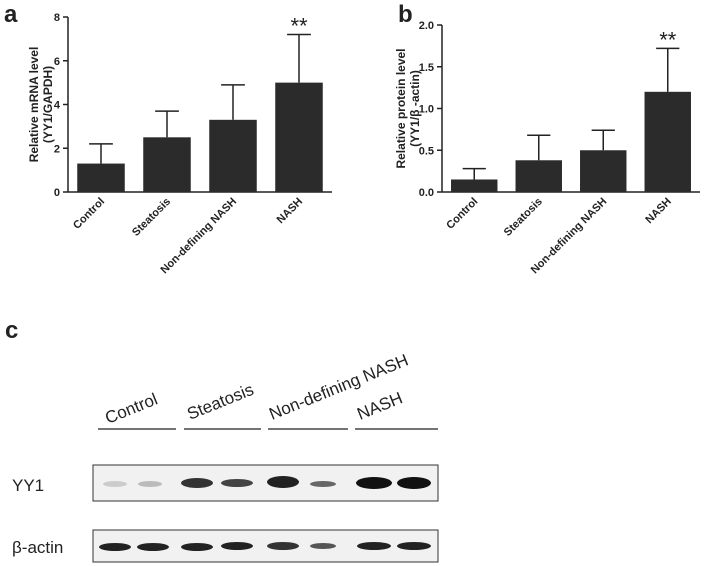 The image size is (709, 566). Describe the element at coordinates (426, 151) in the screenshot. I see `y-tick-label: 0.5` at that location.